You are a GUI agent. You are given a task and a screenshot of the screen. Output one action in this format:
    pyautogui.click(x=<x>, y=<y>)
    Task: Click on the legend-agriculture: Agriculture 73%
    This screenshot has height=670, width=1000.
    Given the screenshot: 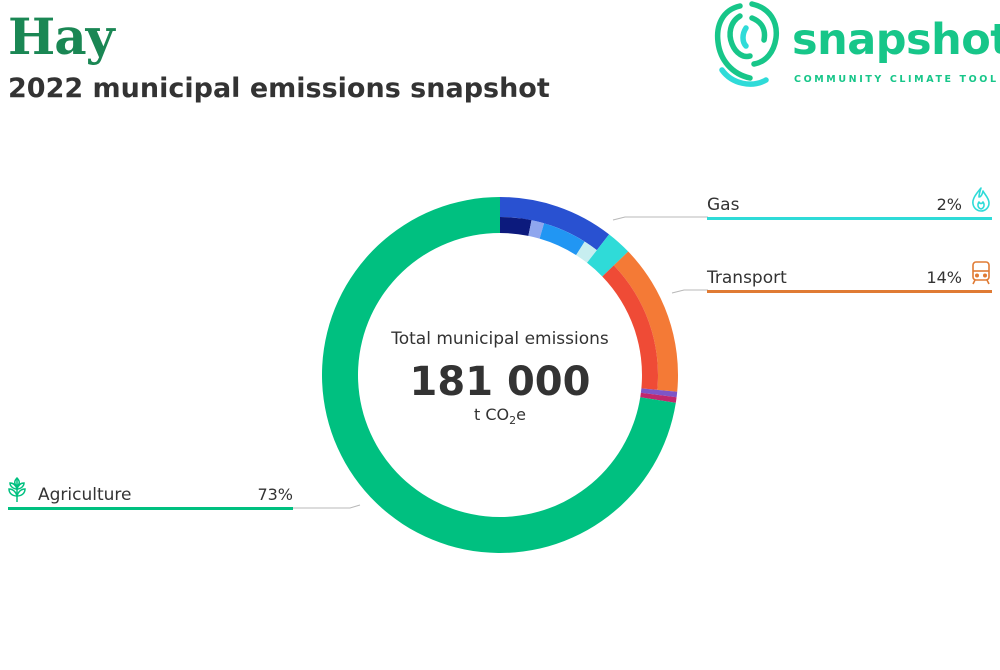 What is the action you would take?
    pyautogui.click(x=150, y=493)
    